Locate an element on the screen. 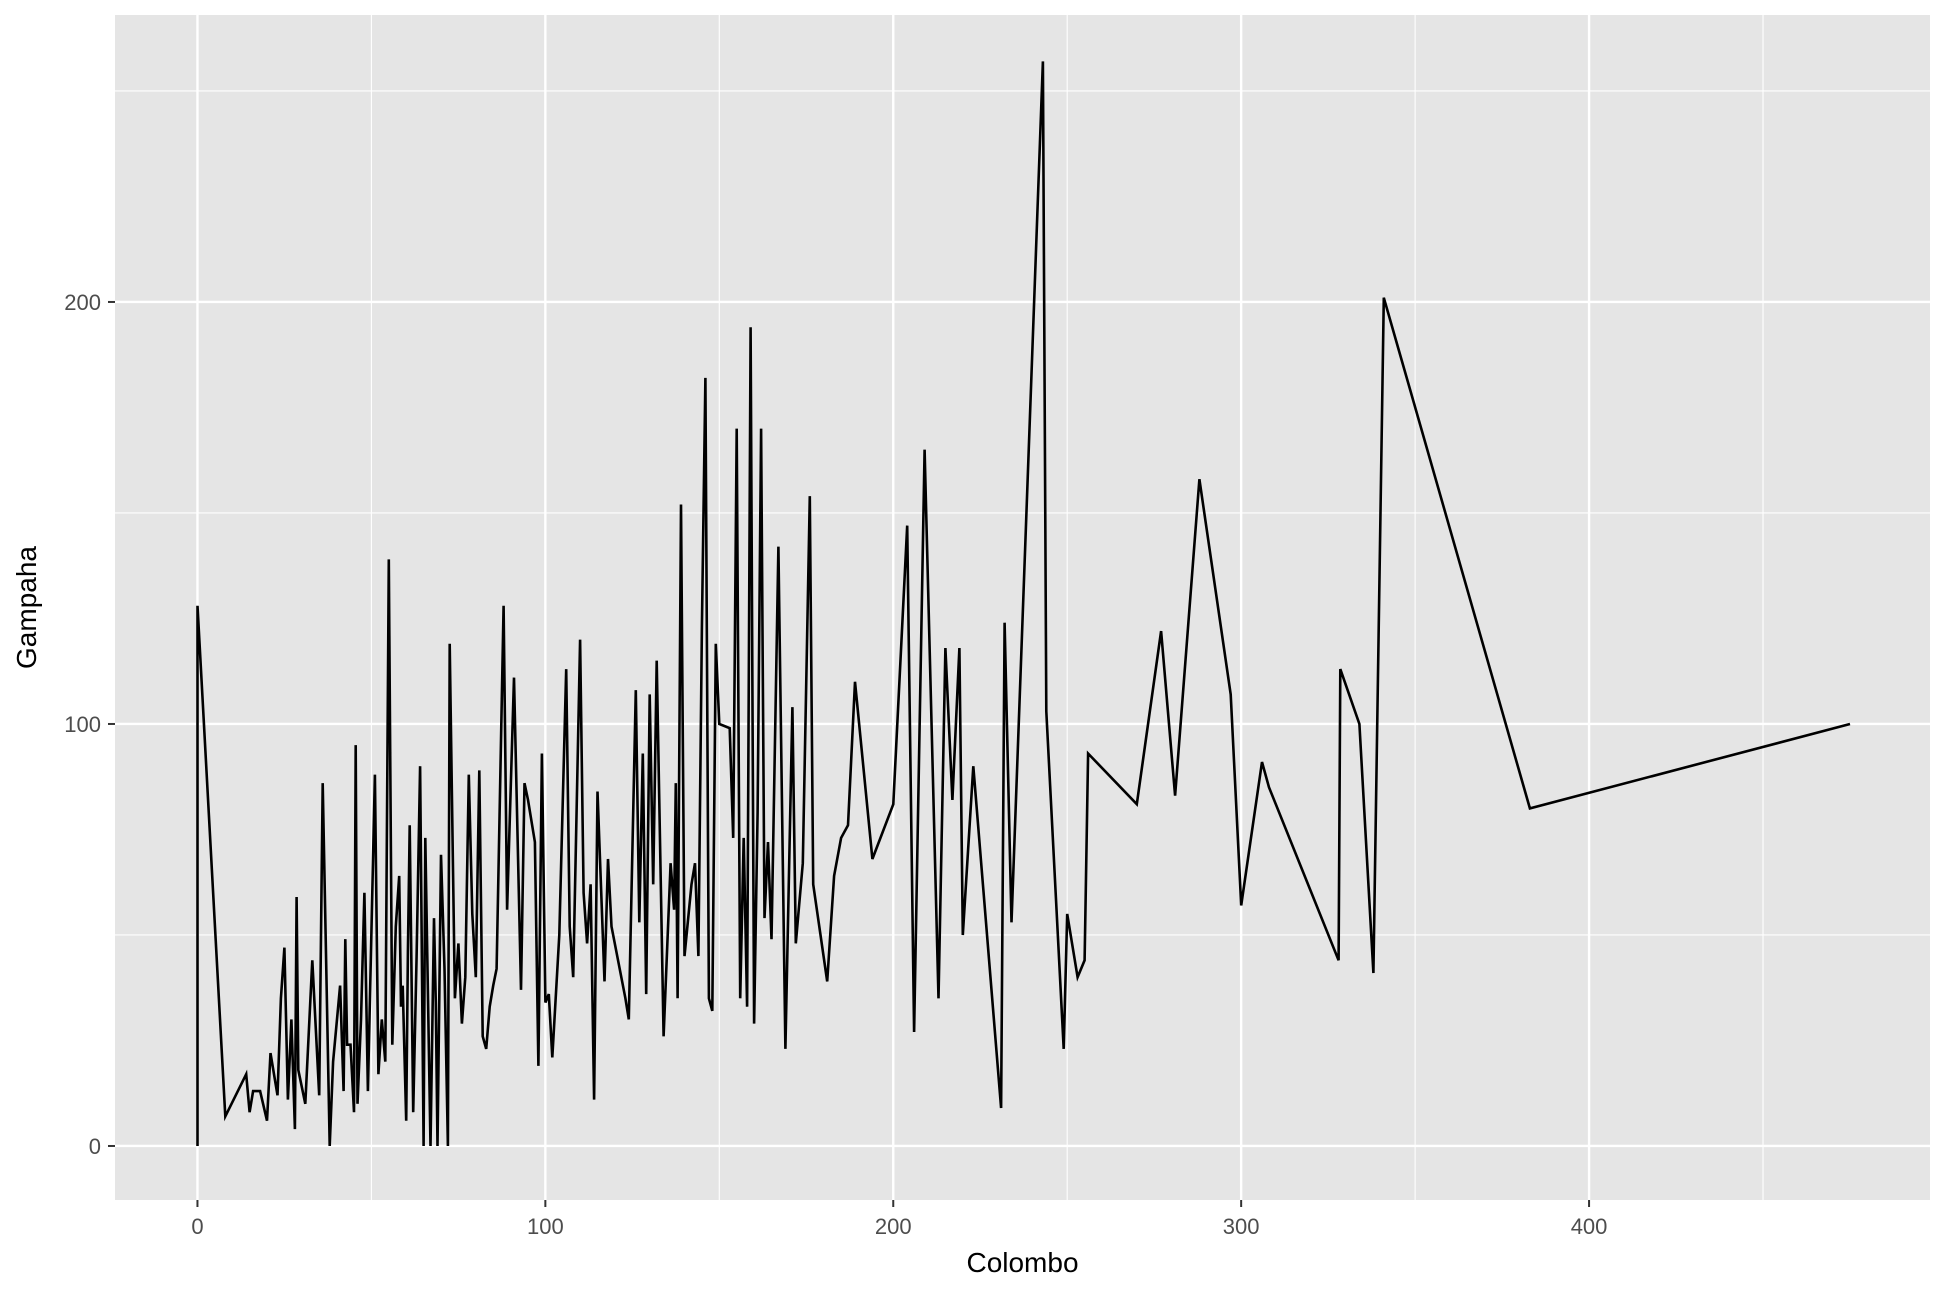 The width and height of the screenshot is (1944, 1296). x-axis-title: Colombo is located at coordinates (1022, 1262).